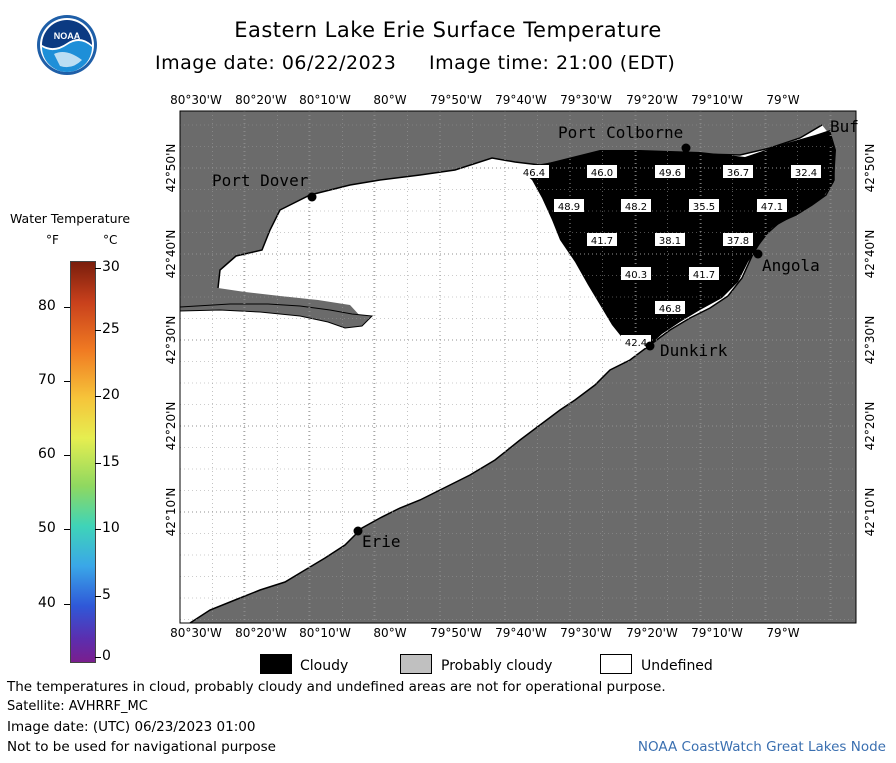 Image resolution: width=896 pixels, height=763 pixels. Describe the element at coordinates (171, 168) in the screenshot. I see `left-latitude-label: 42°50'N` at that location.